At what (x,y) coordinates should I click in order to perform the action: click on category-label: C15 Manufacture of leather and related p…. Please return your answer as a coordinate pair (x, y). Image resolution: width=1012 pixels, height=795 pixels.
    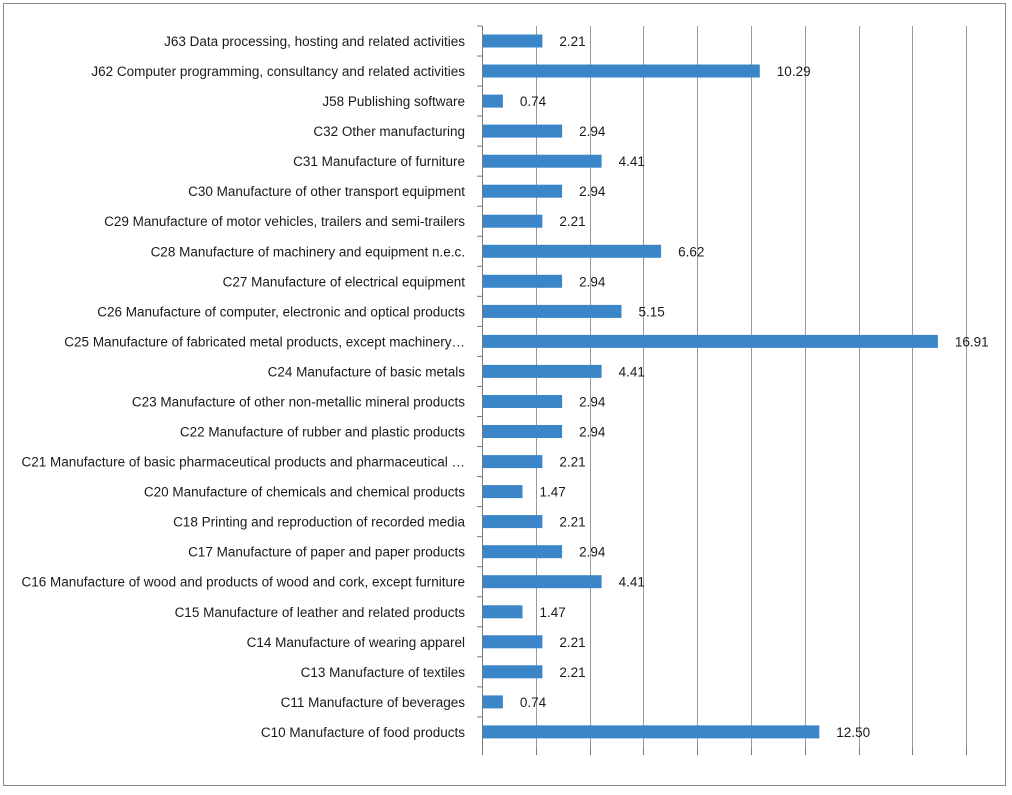
    Looking at the image, I should click on (320, 612).